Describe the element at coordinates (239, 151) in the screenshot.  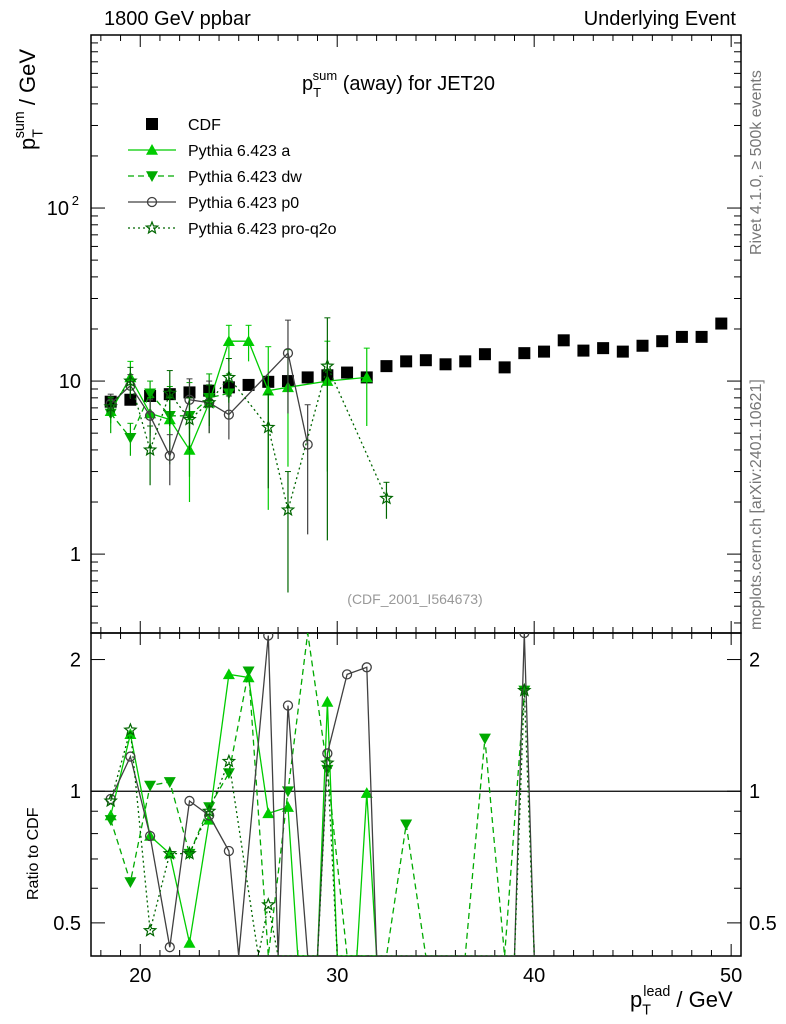
I see `legend-label-pythia-6-423-a: Pythia 6.423 a` at that location.